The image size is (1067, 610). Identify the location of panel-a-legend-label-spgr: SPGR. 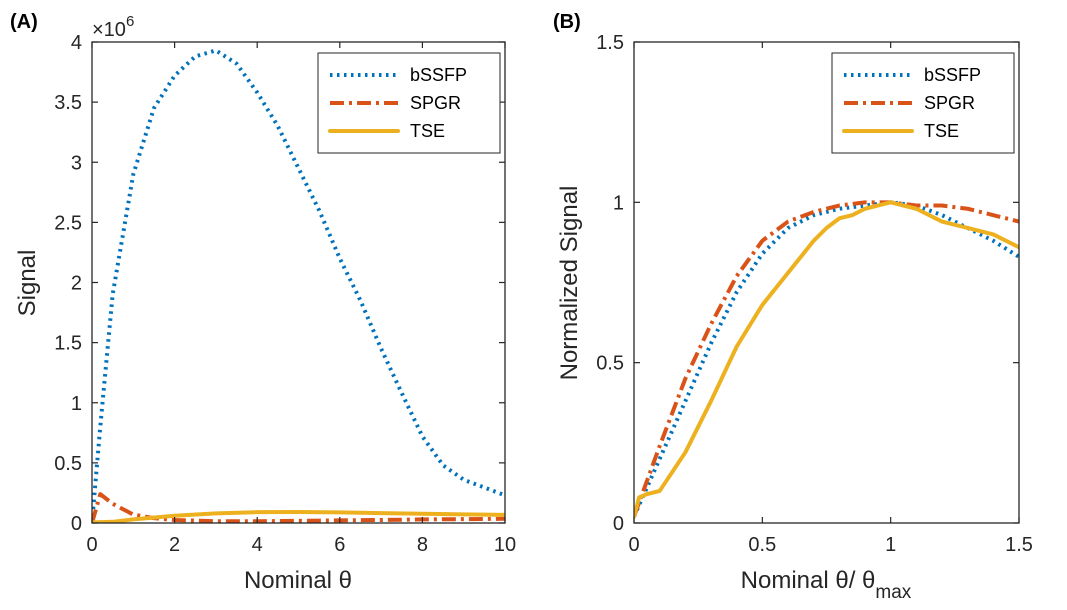
(435, 103).